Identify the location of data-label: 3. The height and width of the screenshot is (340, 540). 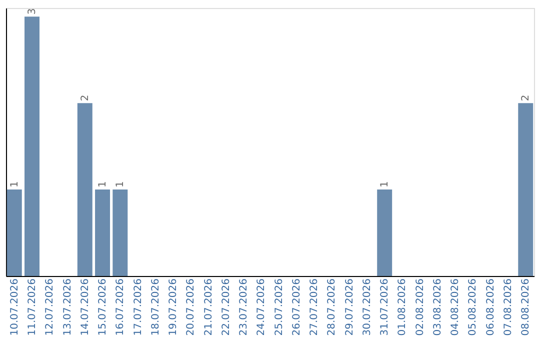
(32, 11).